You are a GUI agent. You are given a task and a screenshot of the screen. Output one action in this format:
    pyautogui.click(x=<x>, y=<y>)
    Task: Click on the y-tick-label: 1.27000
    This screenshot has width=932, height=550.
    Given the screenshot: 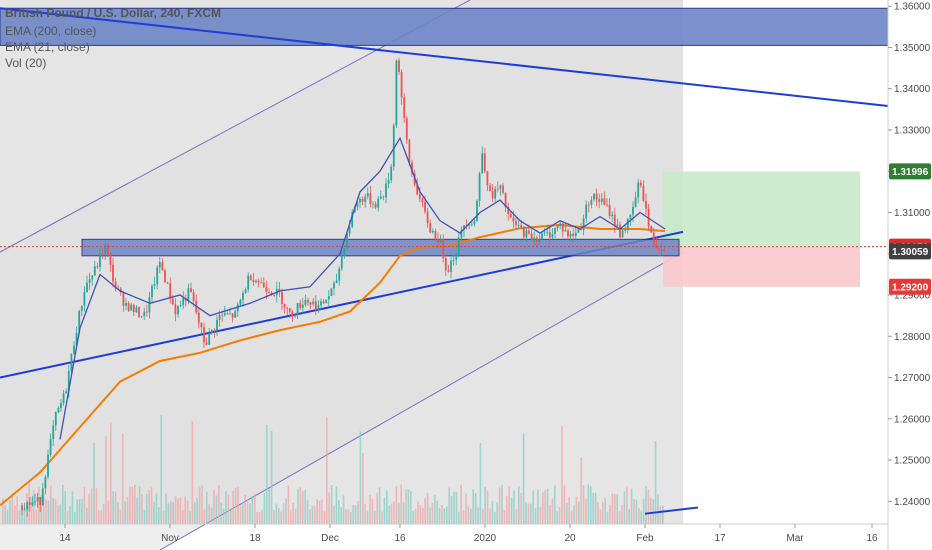 What is the action you would take?
    pyautogui.click(x=912, y=378)
    